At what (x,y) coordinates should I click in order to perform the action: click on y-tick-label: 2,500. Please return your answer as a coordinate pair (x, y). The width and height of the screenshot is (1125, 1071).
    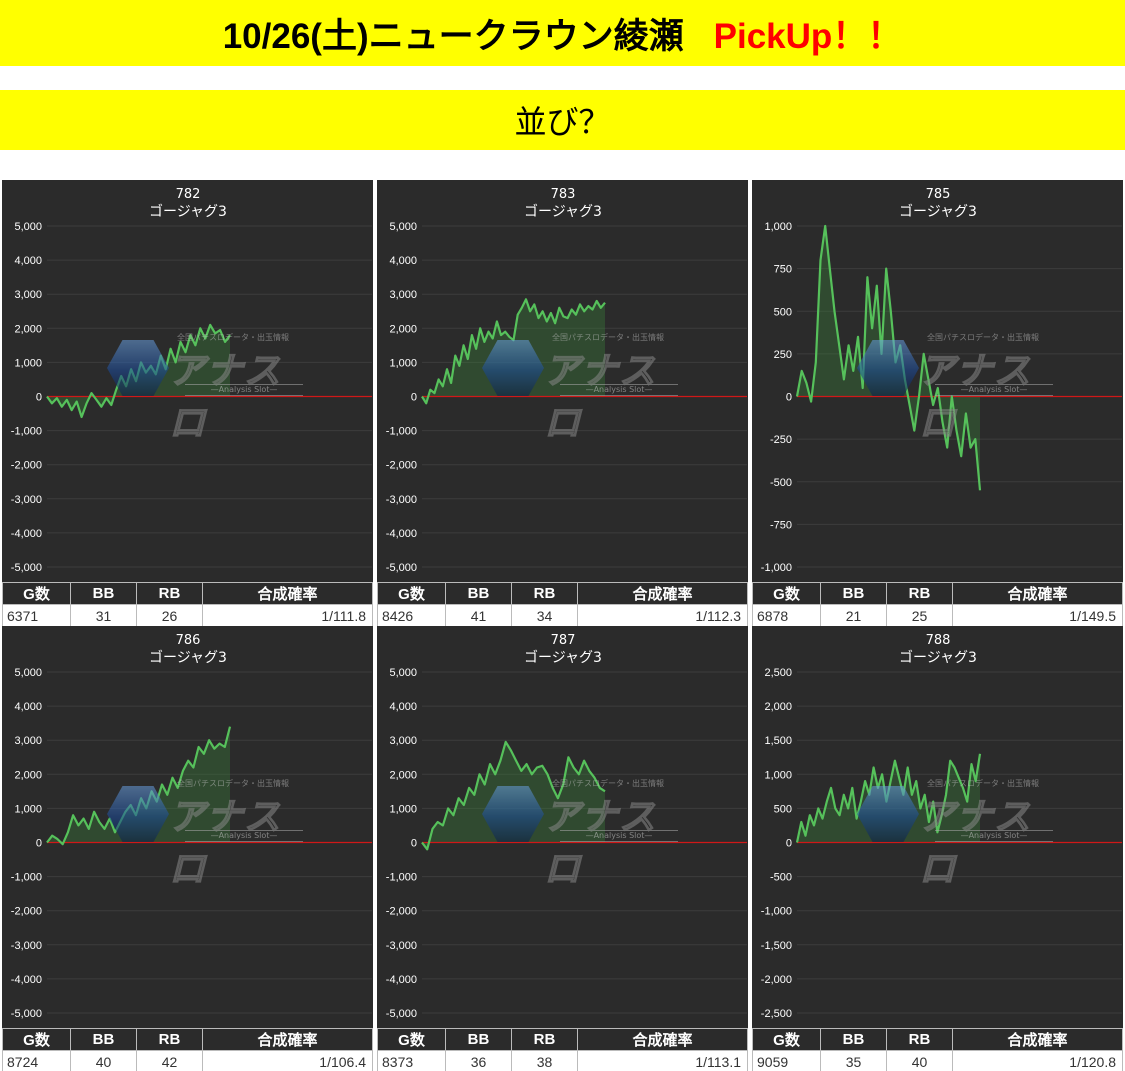
    Looking at the image, I should click on (778, 673).